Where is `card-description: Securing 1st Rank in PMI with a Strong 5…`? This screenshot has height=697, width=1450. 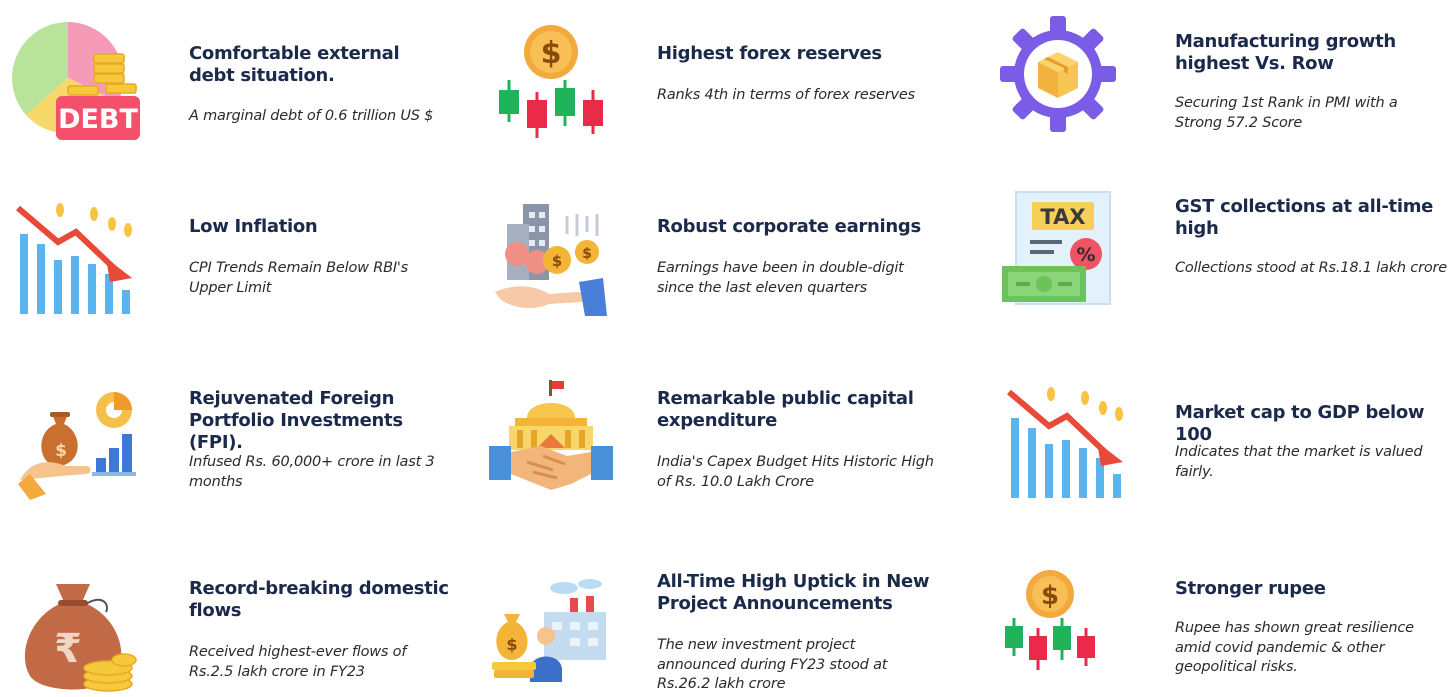 card-description: Securing 1st Rank in PMI with a Strong 5… is located at coordinates (1286, 113).